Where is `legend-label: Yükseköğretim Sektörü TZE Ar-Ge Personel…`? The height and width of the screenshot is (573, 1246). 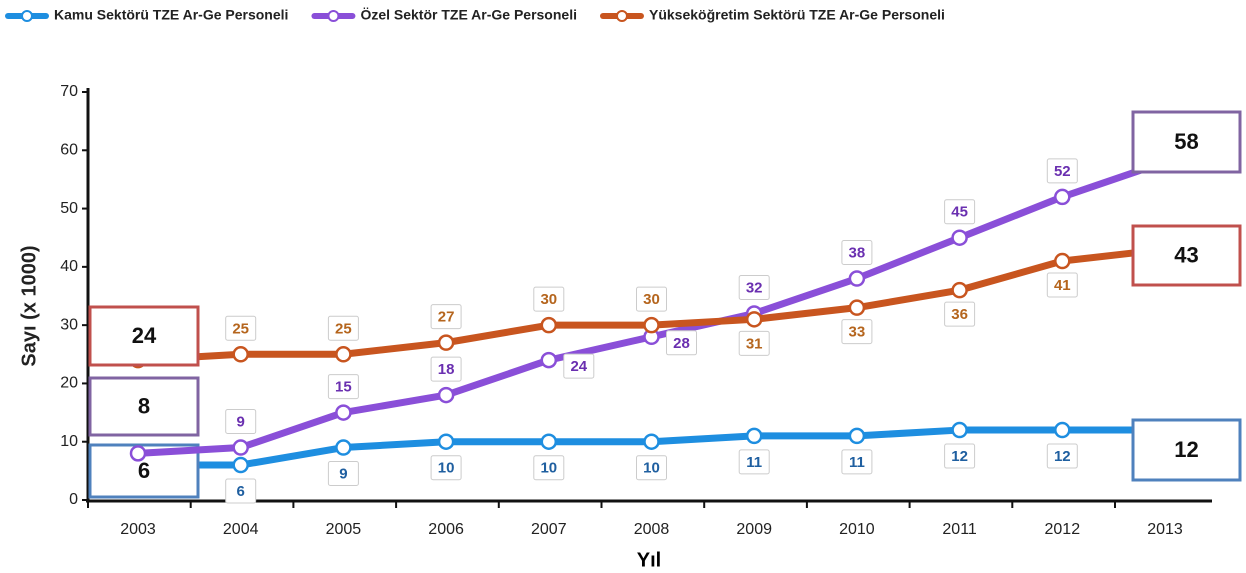
legend-label: Yükseköğretim Sektörü TZE Ar-Ge Personel… is located at coordinates (797, 15).